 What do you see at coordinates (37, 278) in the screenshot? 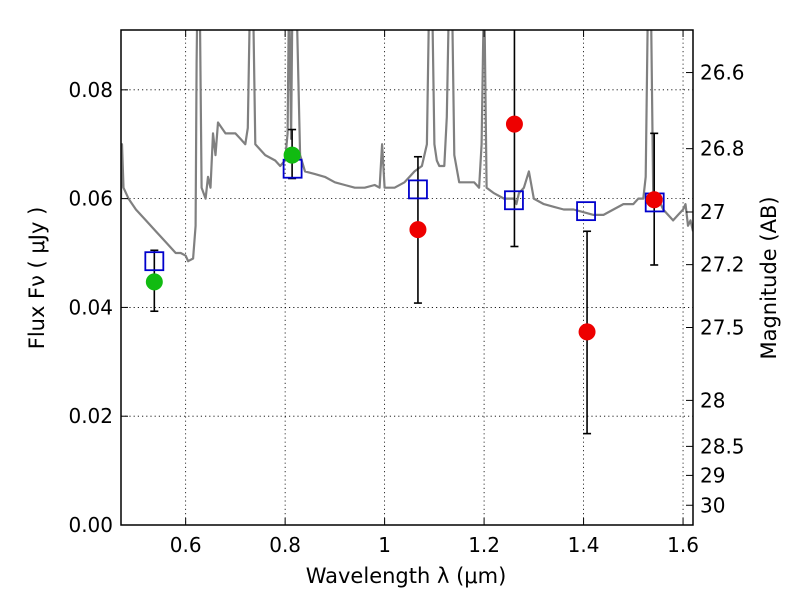
I see `y-axis-label: Flux Fν ( μJy )` at bounding box center [37, 278].